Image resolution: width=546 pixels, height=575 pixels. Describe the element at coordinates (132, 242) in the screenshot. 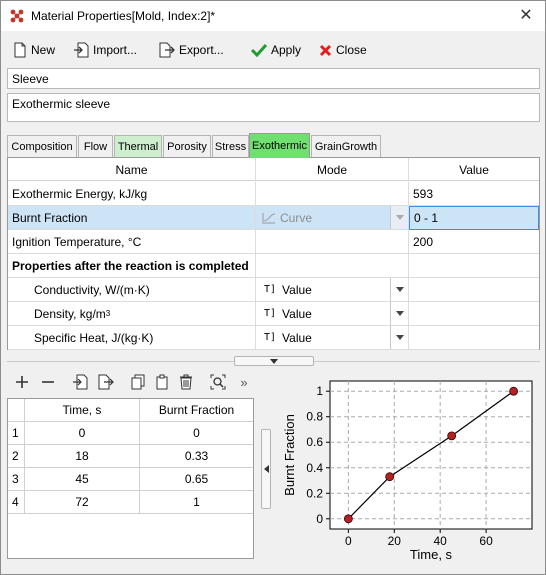

I see `row-ignition-temperature-name: Ignition Temperature, °C` at that location.